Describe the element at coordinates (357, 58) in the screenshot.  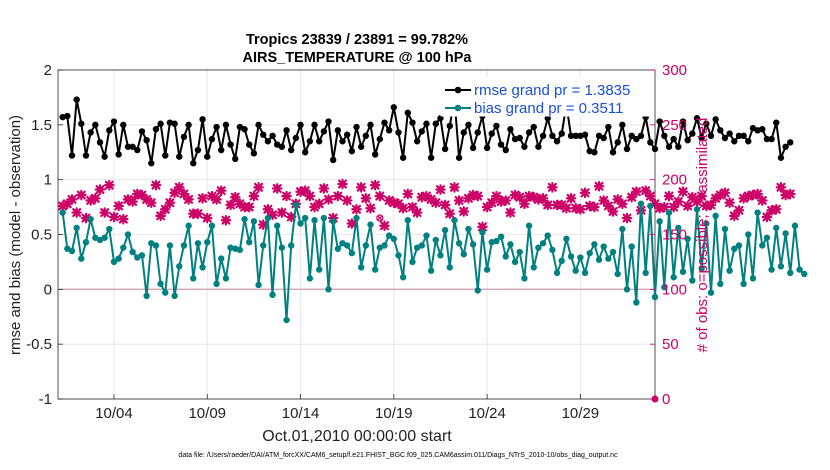
I see `chart-title-line2: AIRS_TEMPERATURE @ 100 hPa` at that location.